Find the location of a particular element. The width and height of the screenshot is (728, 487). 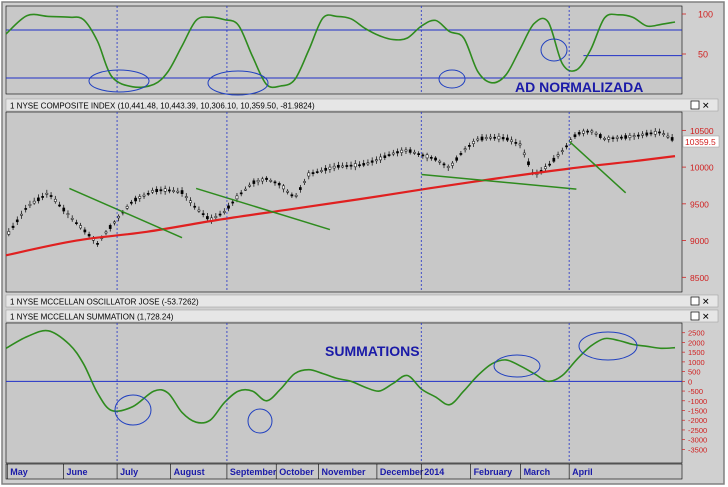

month-label: October is located at coordinates (296, 472).